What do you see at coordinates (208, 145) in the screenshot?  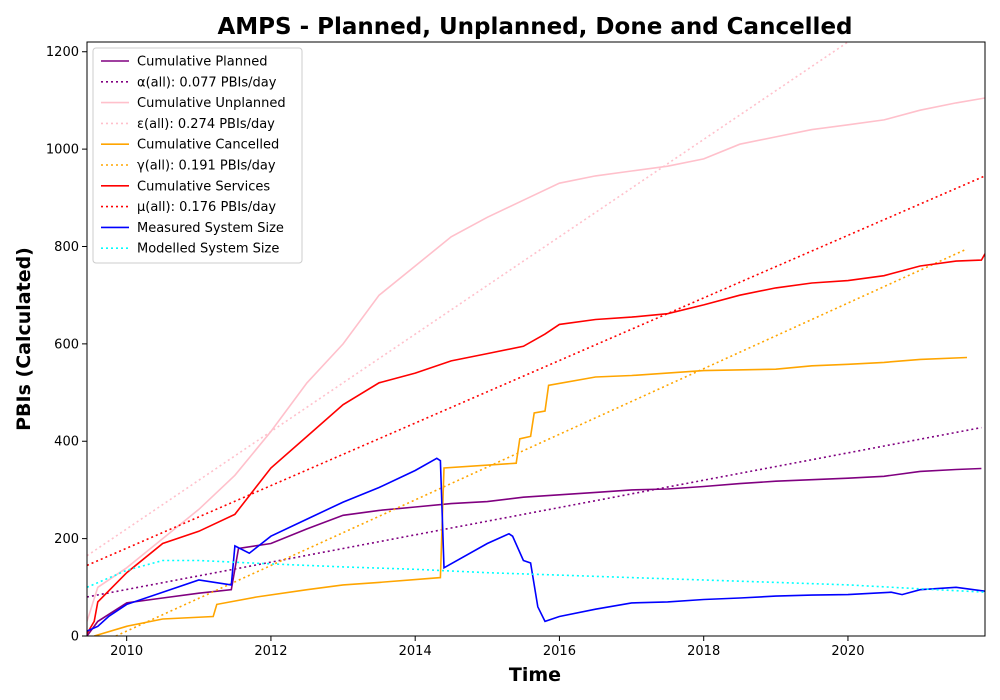 I see `legend-item-label: Cumulative Cancelled` at bounding box center [208, 145].